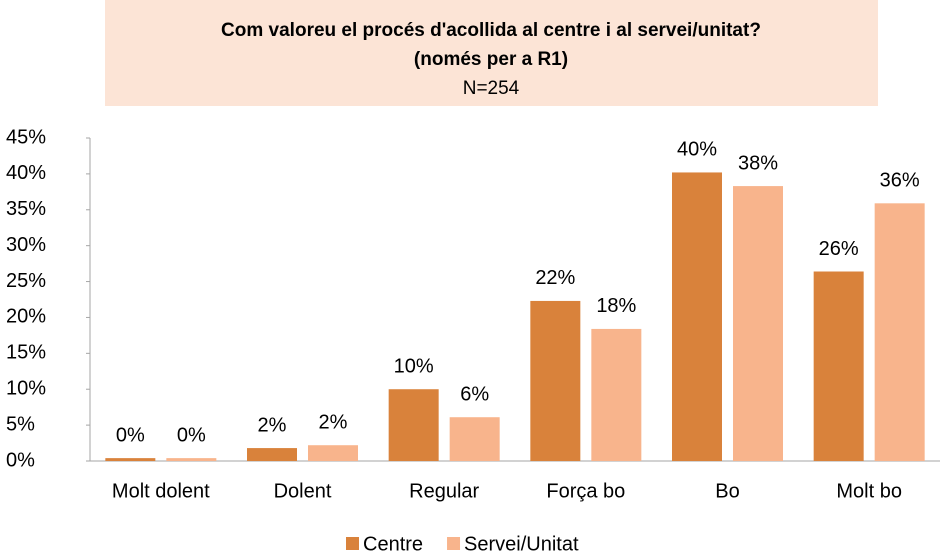 The image size is (947, 554). I want to click on legend-label: Servei/Unitat, so click(521, 543).